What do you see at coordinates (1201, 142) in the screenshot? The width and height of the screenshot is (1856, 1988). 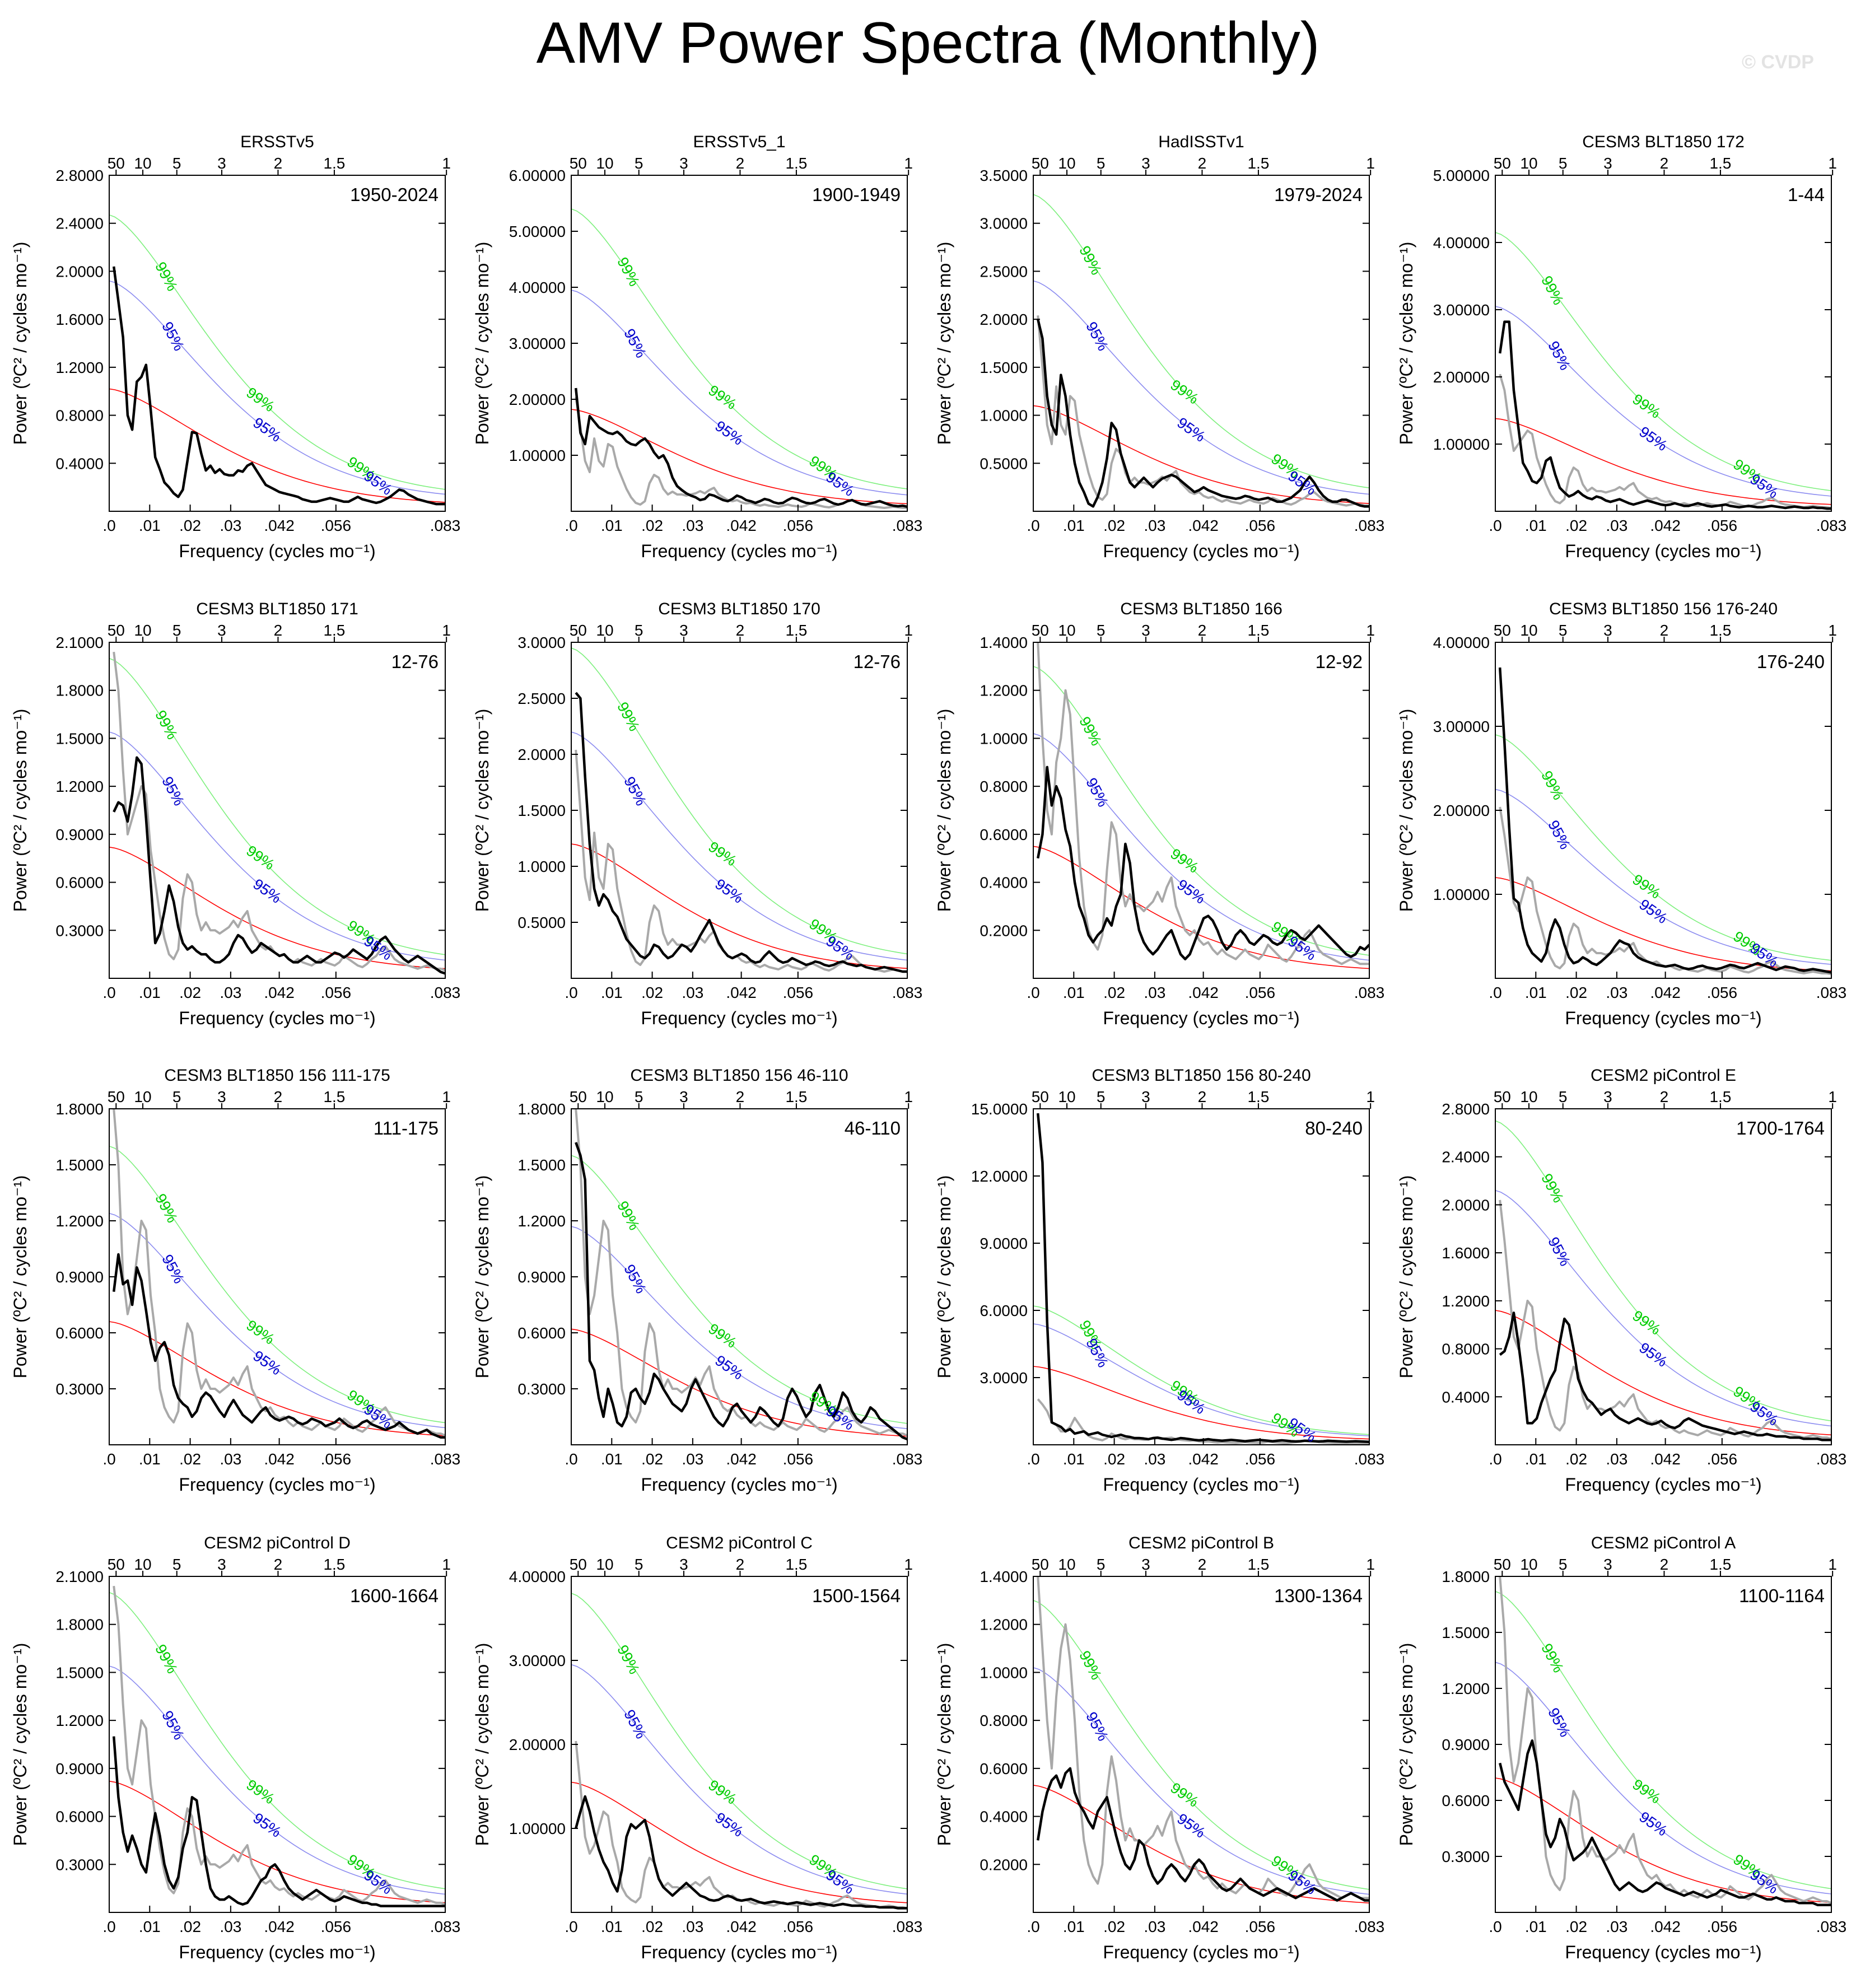 I see `panel-title: HadISSTv1` at bounding box center [1201, 142].